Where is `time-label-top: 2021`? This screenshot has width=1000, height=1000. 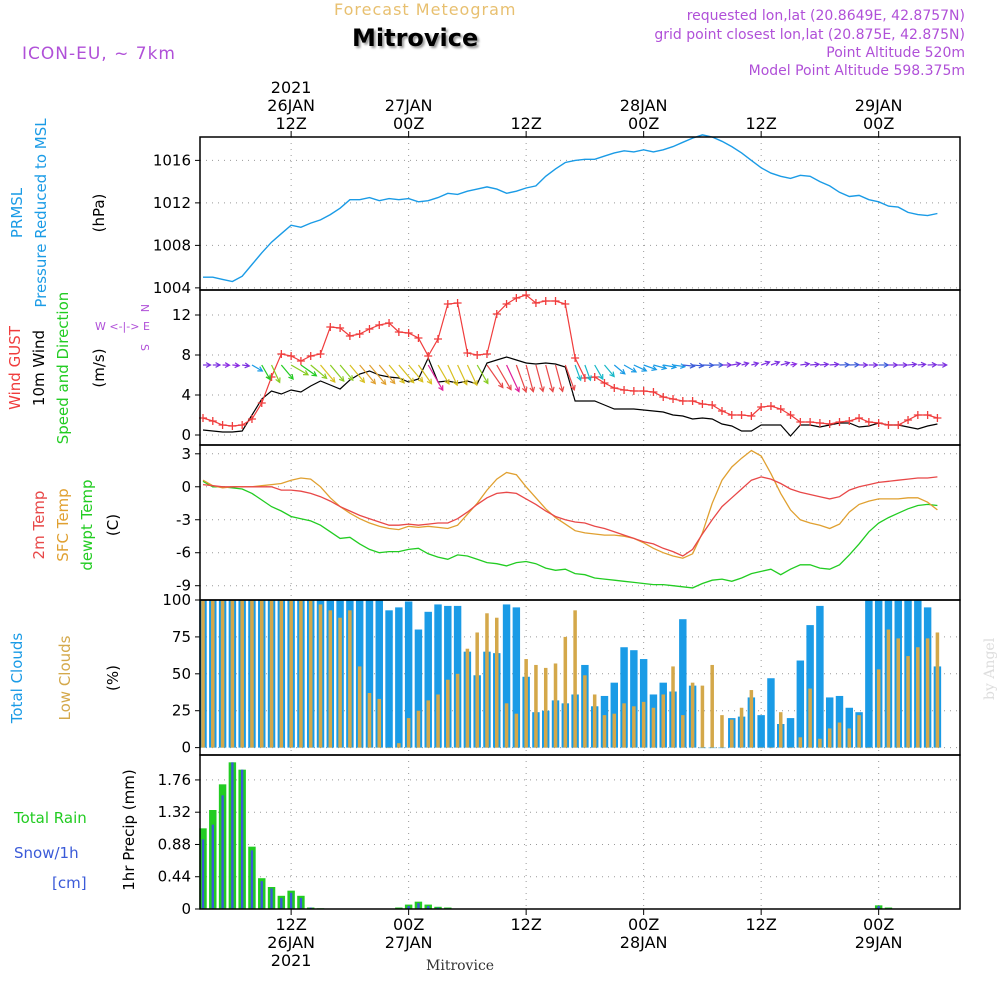 time-label-top: 2021 is located at coordinates (291, 87).